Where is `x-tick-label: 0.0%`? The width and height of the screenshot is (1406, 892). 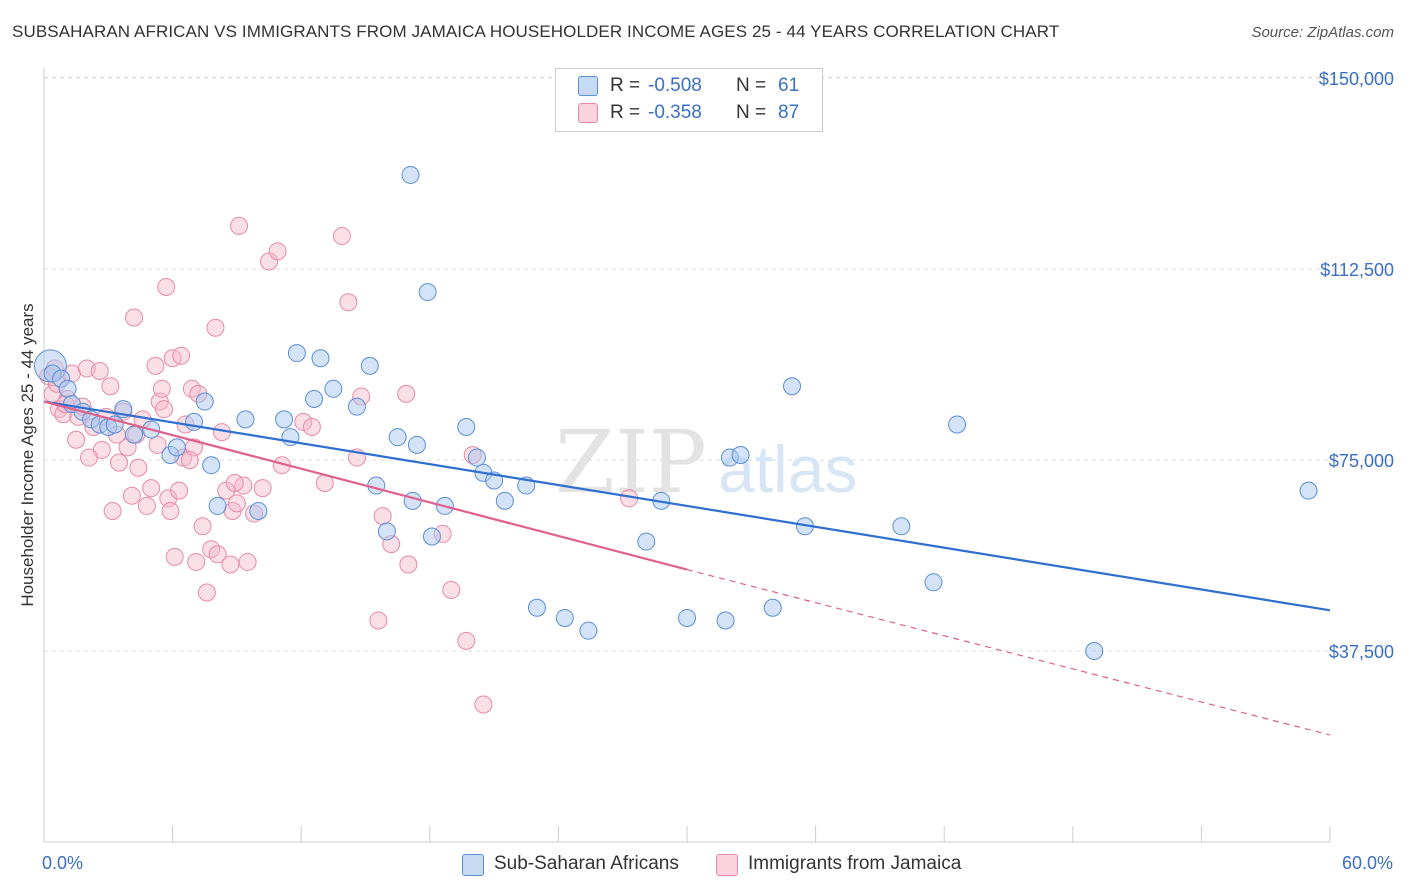 x-tick-label: 0.0% is located at coordinates (62, 863).